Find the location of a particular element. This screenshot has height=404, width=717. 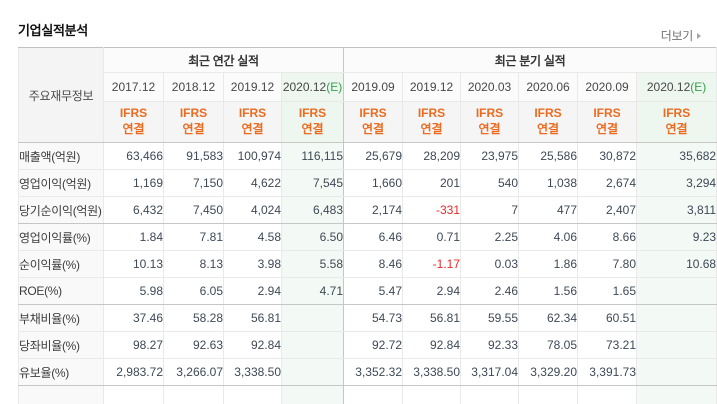

period-label: 2020.03 is located at coordinates (489, 87).